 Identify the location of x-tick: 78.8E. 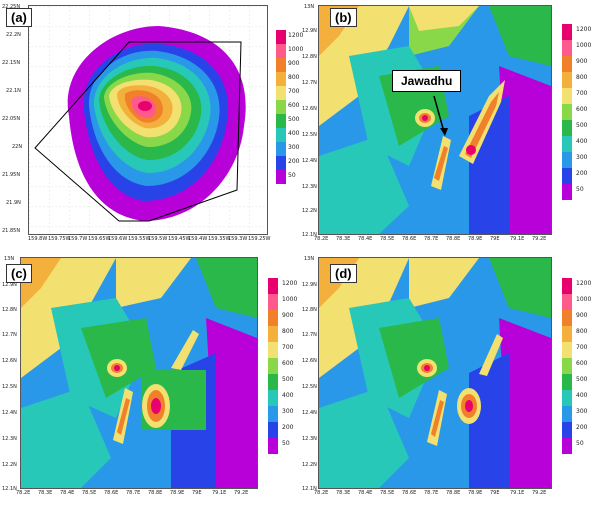
(453, 239).